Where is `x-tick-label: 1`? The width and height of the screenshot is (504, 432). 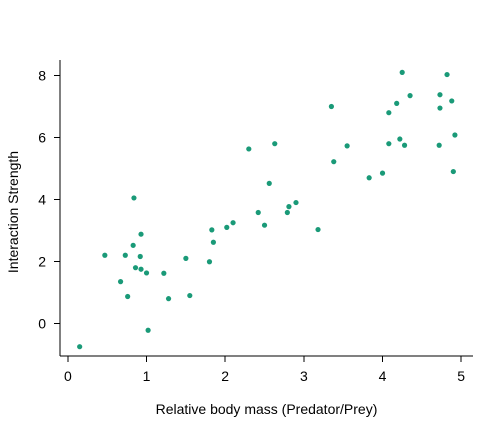 x-tick-label: 1 is located at coordinates (147, 376).